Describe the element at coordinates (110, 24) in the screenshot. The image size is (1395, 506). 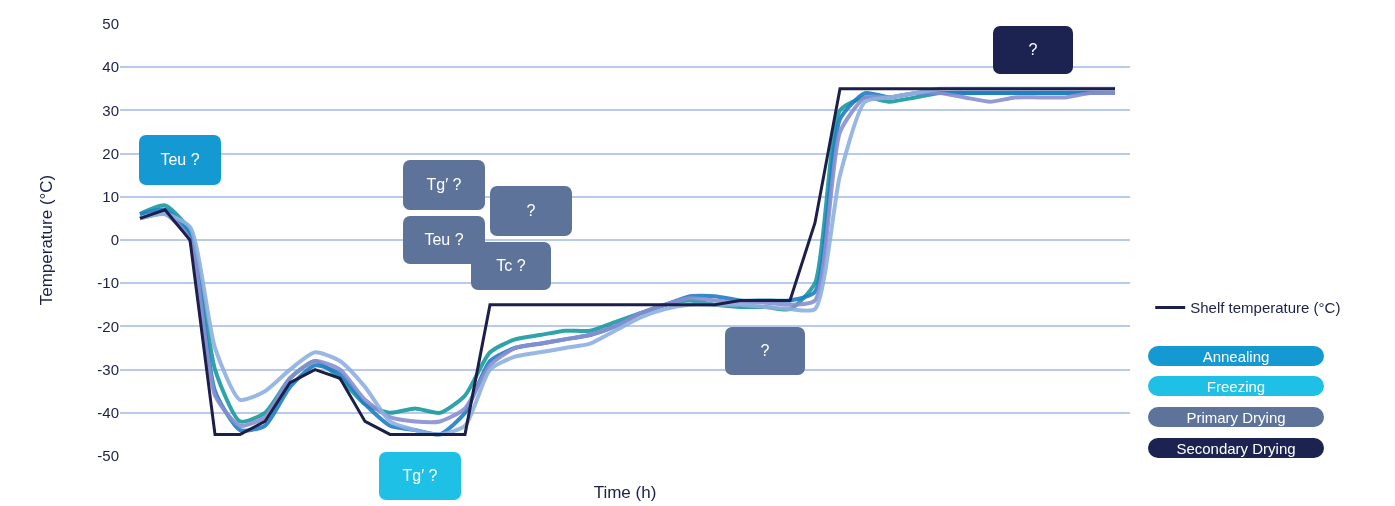
I see `y-tick-label: 50` at that location.